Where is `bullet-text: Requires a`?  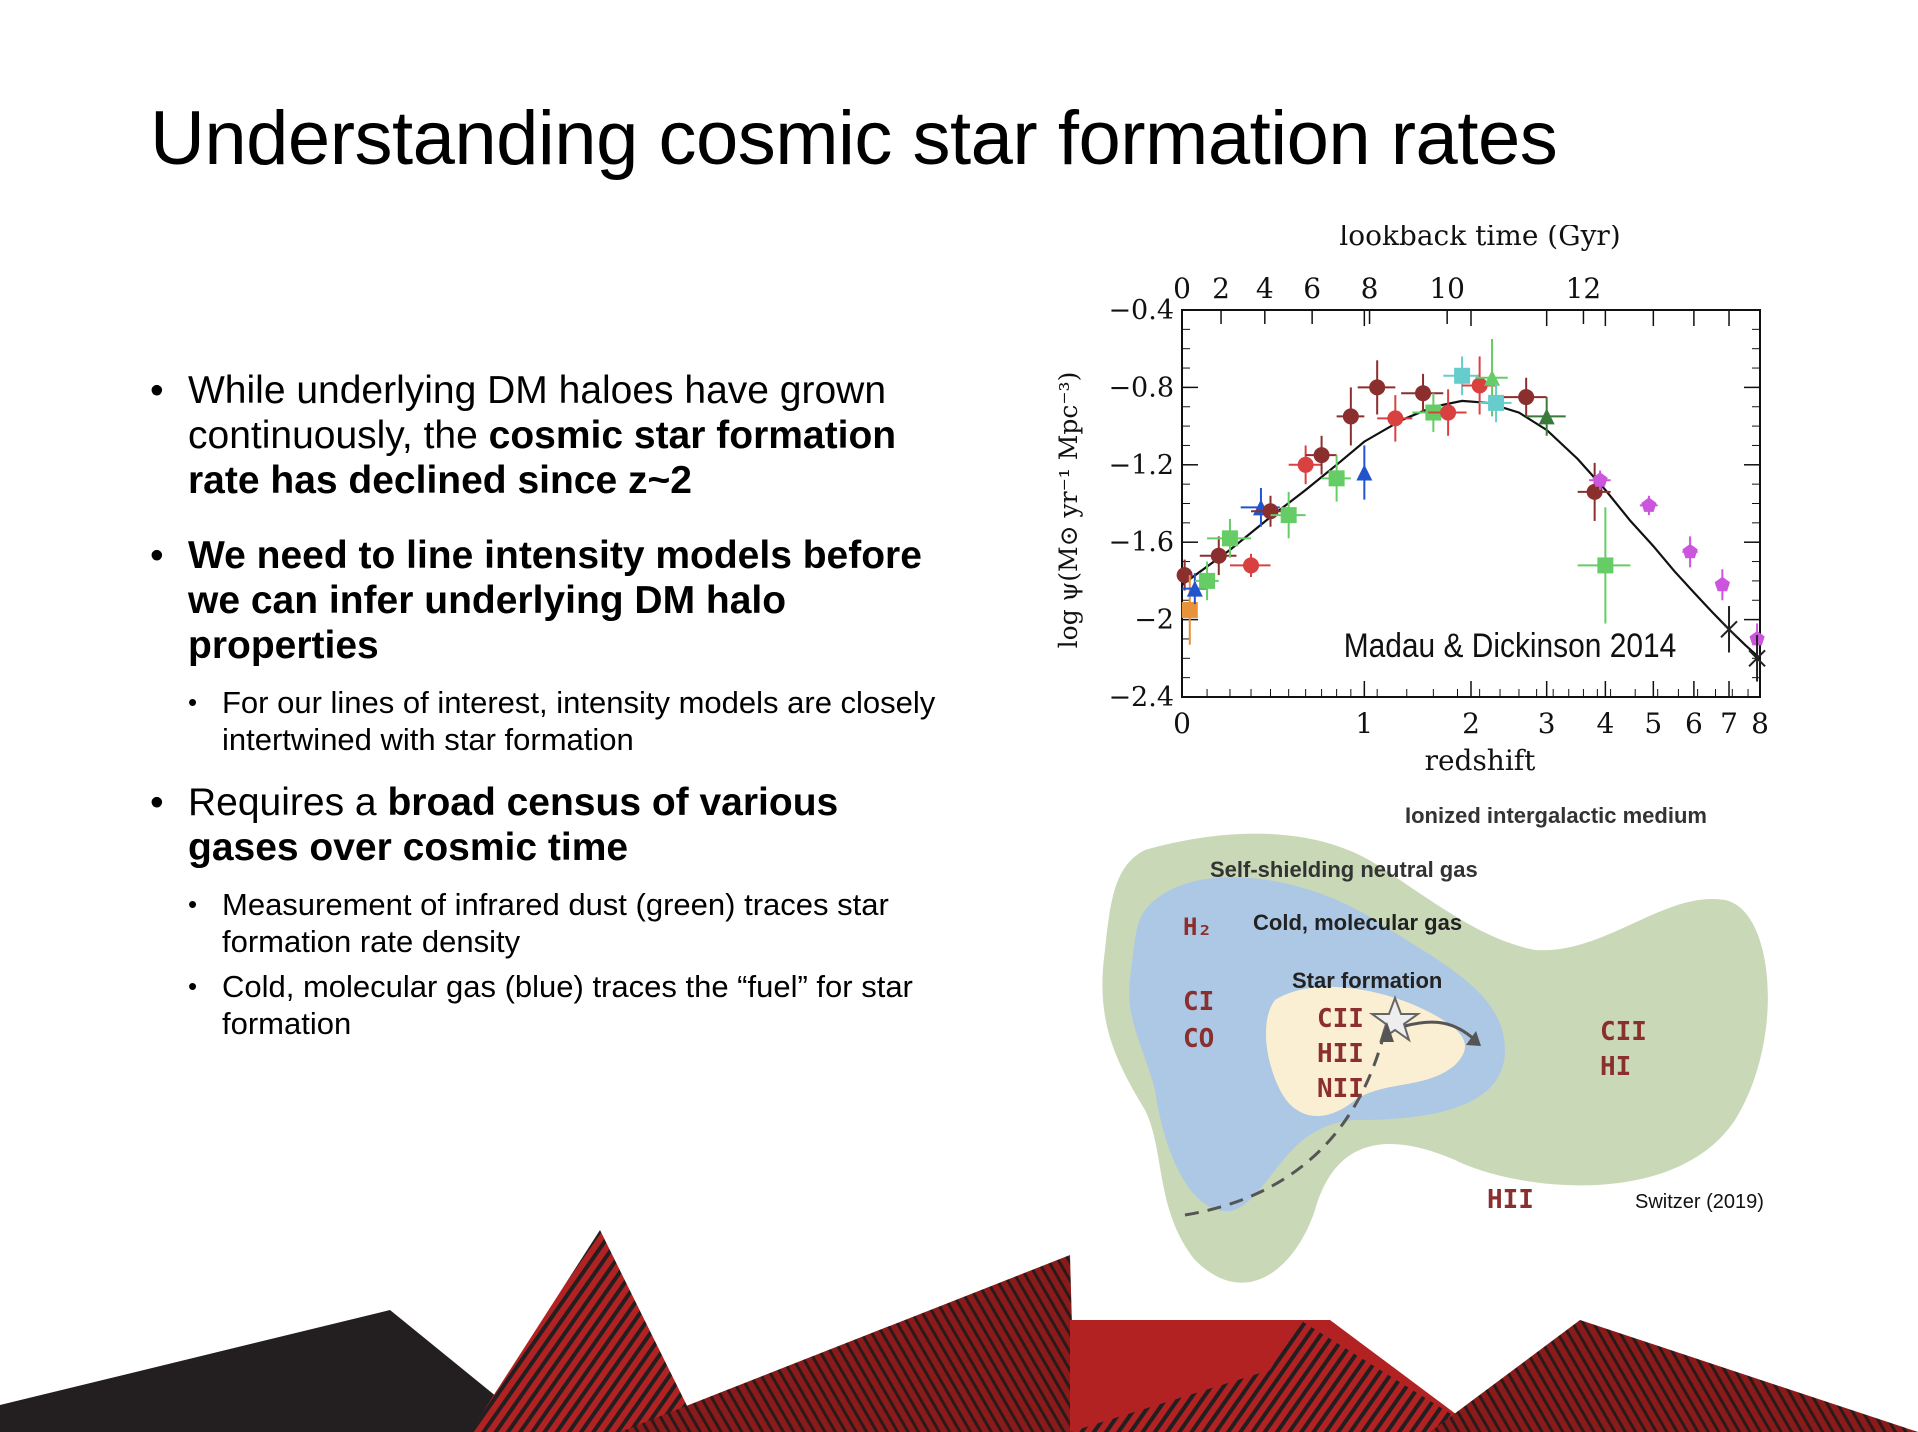 bullet-text: Requires a is located at coordinates (288, 802).